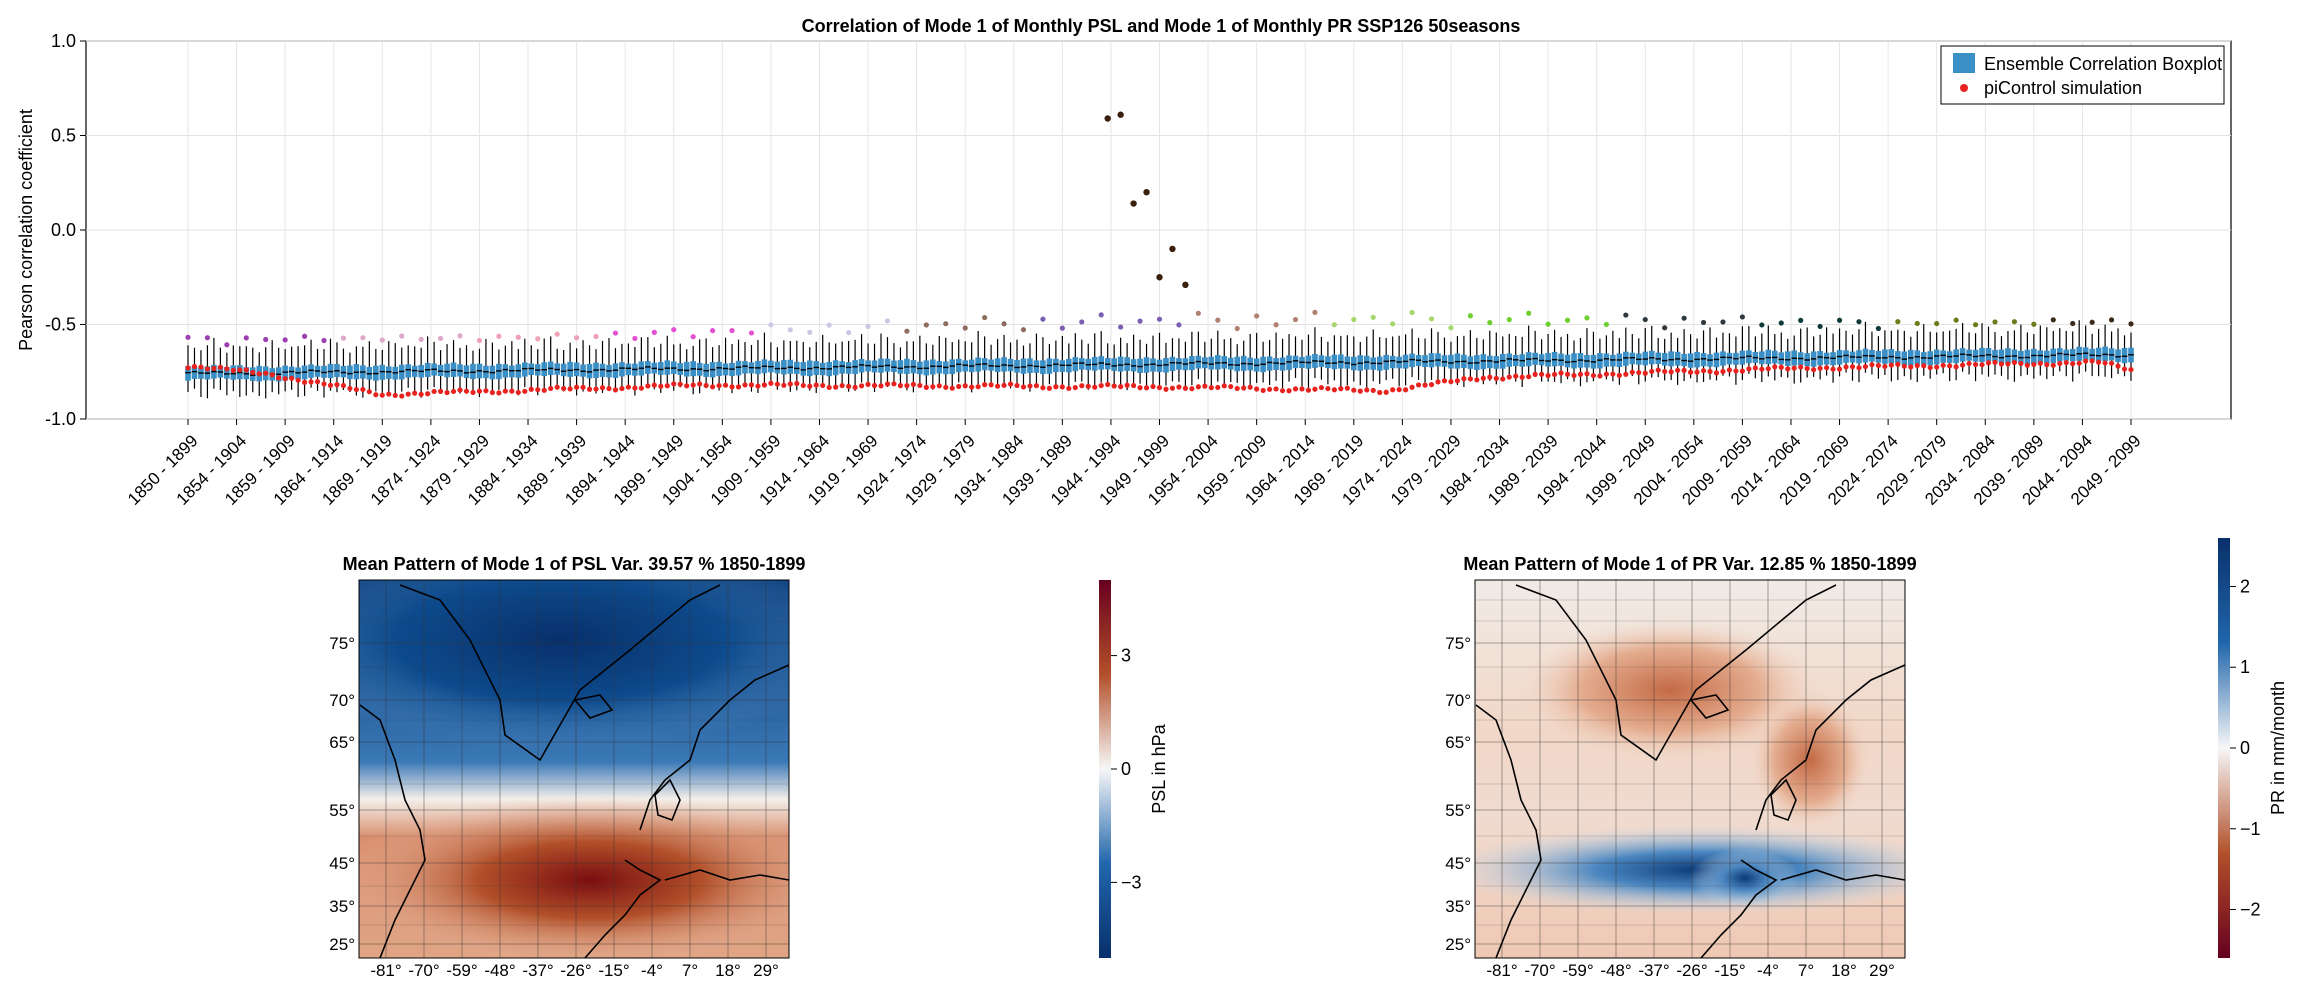 The width and height of the screenshot is (2300, 1000). Describe the element at coordinates (342, 794) in the screenshot. I see `psl-y-ticks: 75° 70° 65° 55° 45° 35° 25°` at that location.